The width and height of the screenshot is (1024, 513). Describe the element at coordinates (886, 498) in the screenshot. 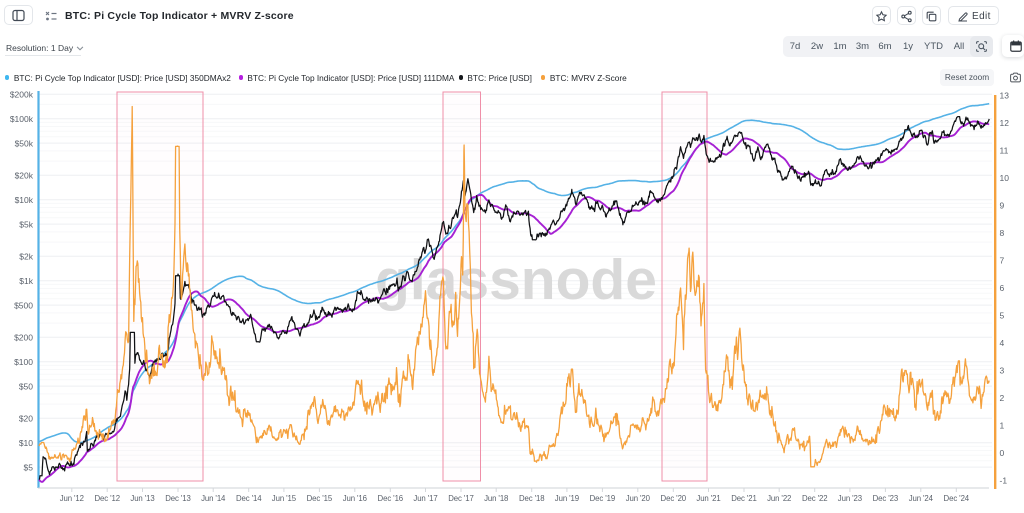

I see `svg-text: Dec '23` at that location.